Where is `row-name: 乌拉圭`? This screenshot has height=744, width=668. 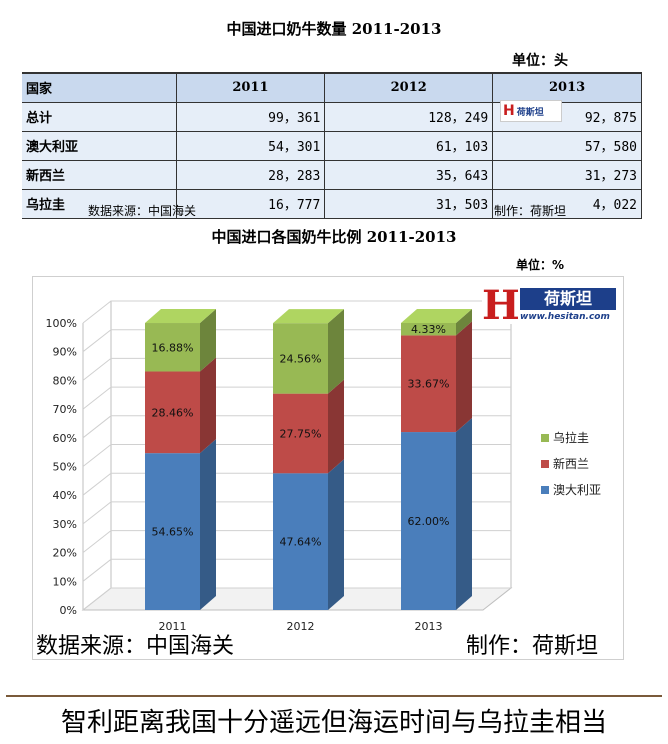
row-name: 乌拉圭 is located at coordinates (99, 204).